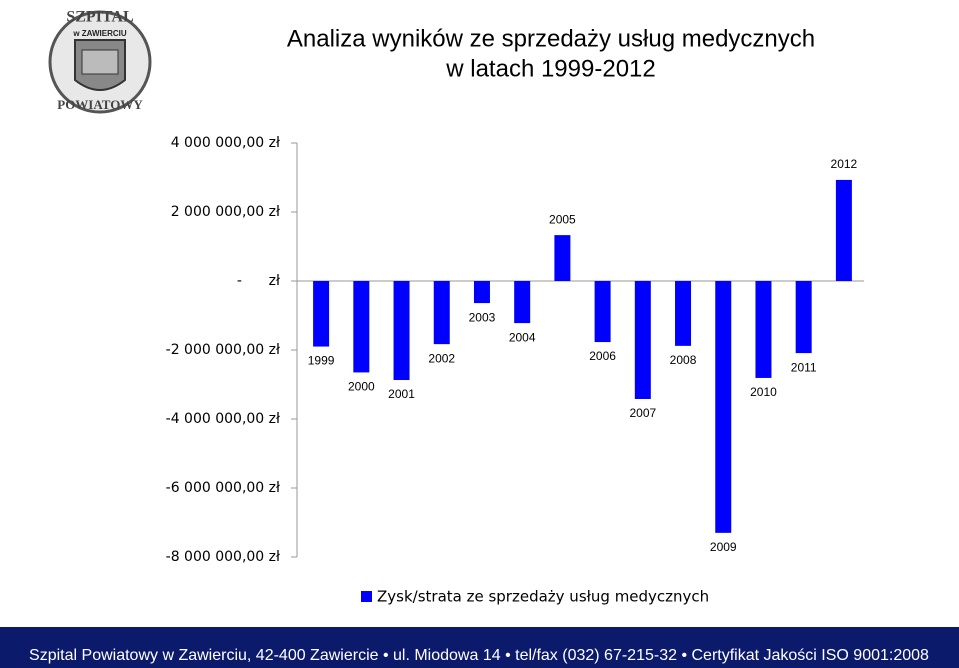 The height and width of the screenshot is (668, 959). I want to click on logo-tower, so click(100, 62).